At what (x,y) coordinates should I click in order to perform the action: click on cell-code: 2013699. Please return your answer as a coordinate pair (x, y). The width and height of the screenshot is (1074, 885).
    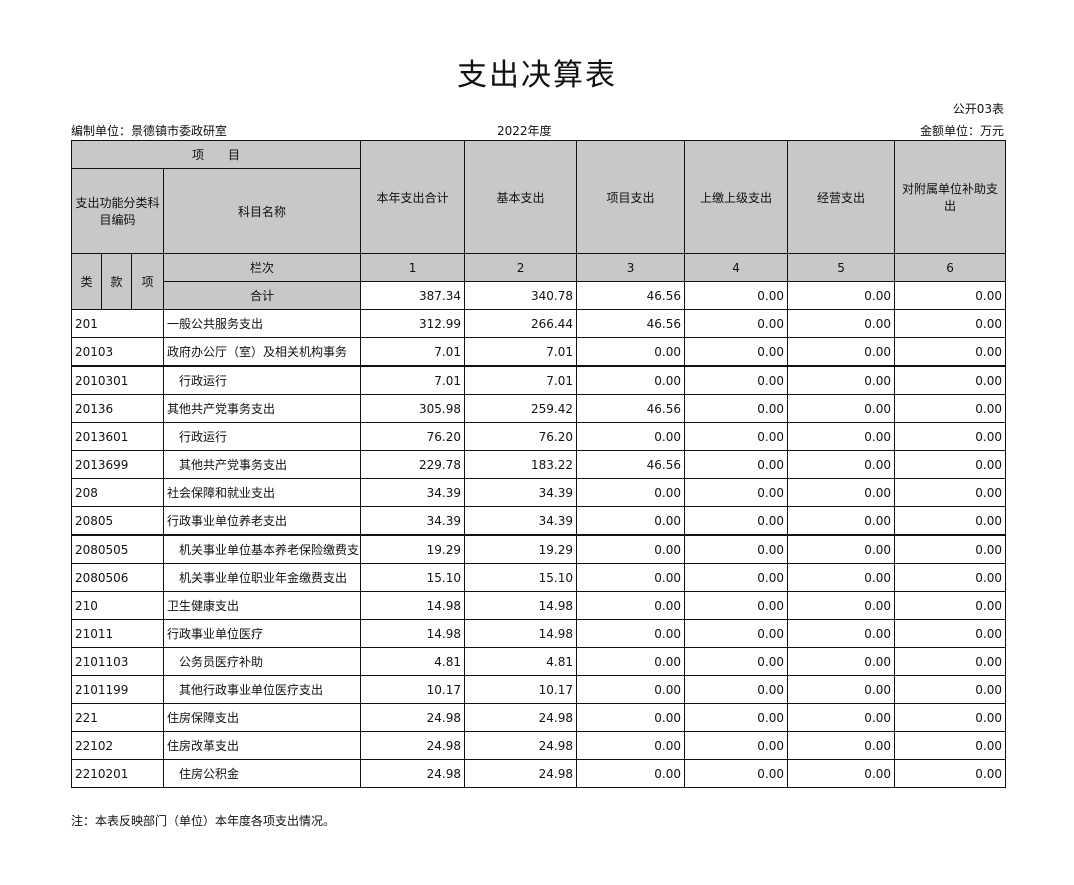
    Looking at the image, I should click on (117, 464).